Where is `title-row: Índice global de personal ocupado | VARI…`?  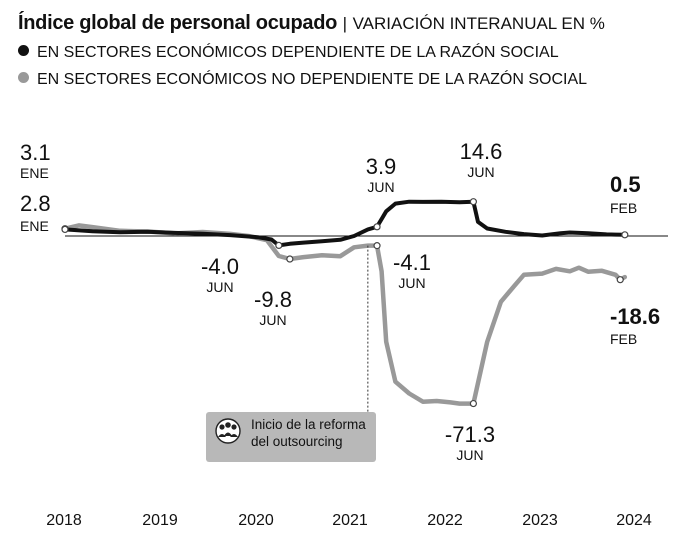
title-row: Índice global de personal ocupado | VARI… is located at coordinates (353, 23).